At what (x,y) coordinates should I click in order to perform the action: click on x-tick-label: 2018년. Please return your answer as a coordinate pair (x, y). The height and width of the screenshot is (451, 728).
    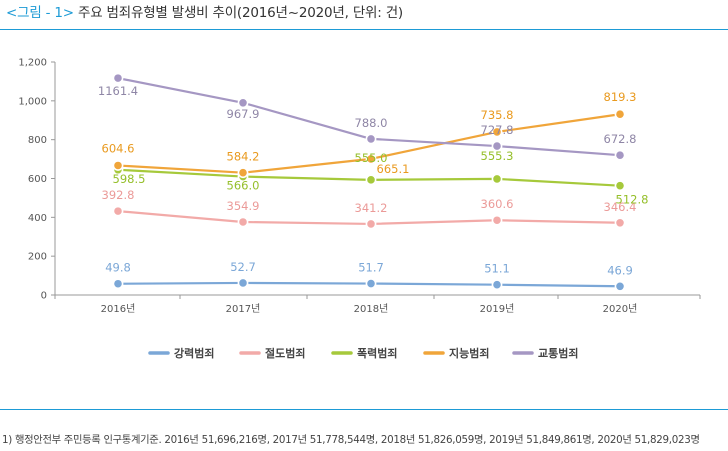
    Looking at the image, I should click on (371, 309).